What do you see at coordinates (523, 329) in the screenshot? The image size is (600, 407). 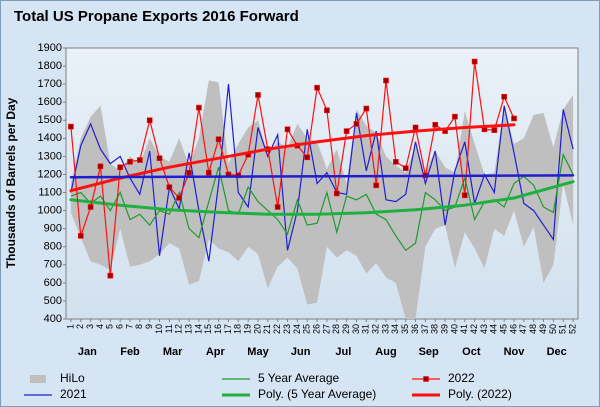 I see `x-tick-label: 47` at bounding box center [523, 329].